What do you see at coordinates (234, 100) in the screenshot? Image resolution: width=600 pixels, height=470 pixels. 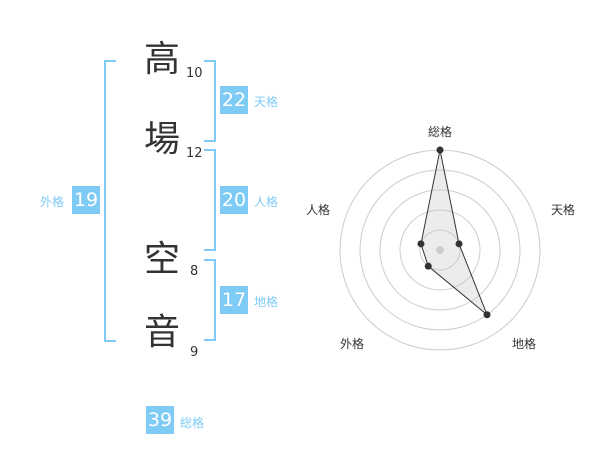 I see `tenkaku-value: 22` at bounding box center [234, 100].